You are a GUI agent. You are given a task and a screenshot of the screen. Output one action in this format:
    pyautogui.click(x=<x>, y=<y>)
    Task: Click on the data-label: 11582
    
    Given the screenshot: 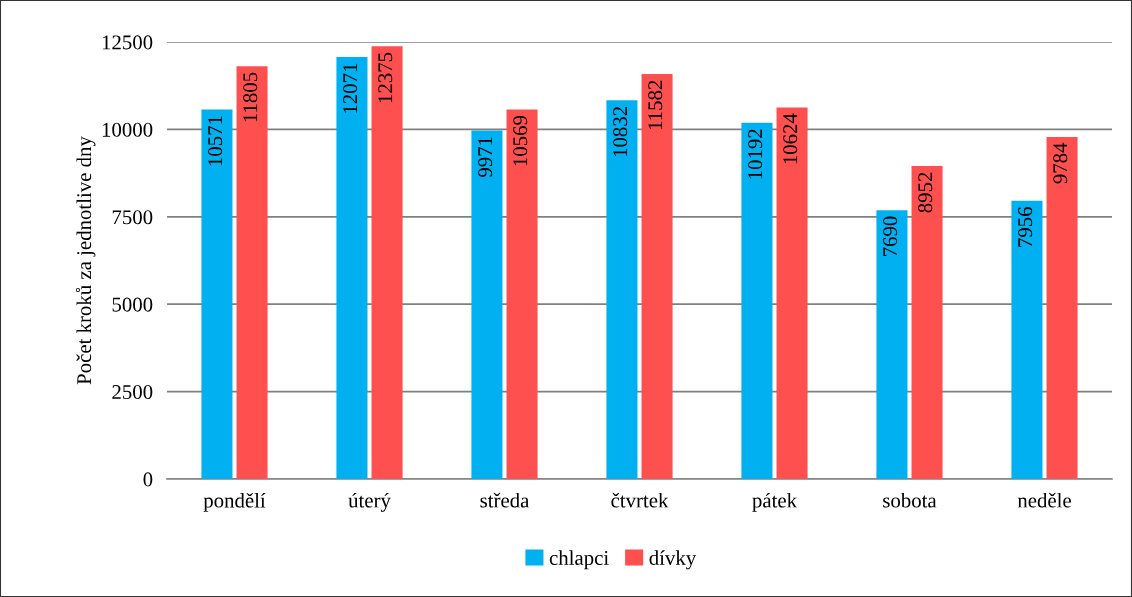 What is the action you would take?
    pyautogui.click(x=655, y=105)
    